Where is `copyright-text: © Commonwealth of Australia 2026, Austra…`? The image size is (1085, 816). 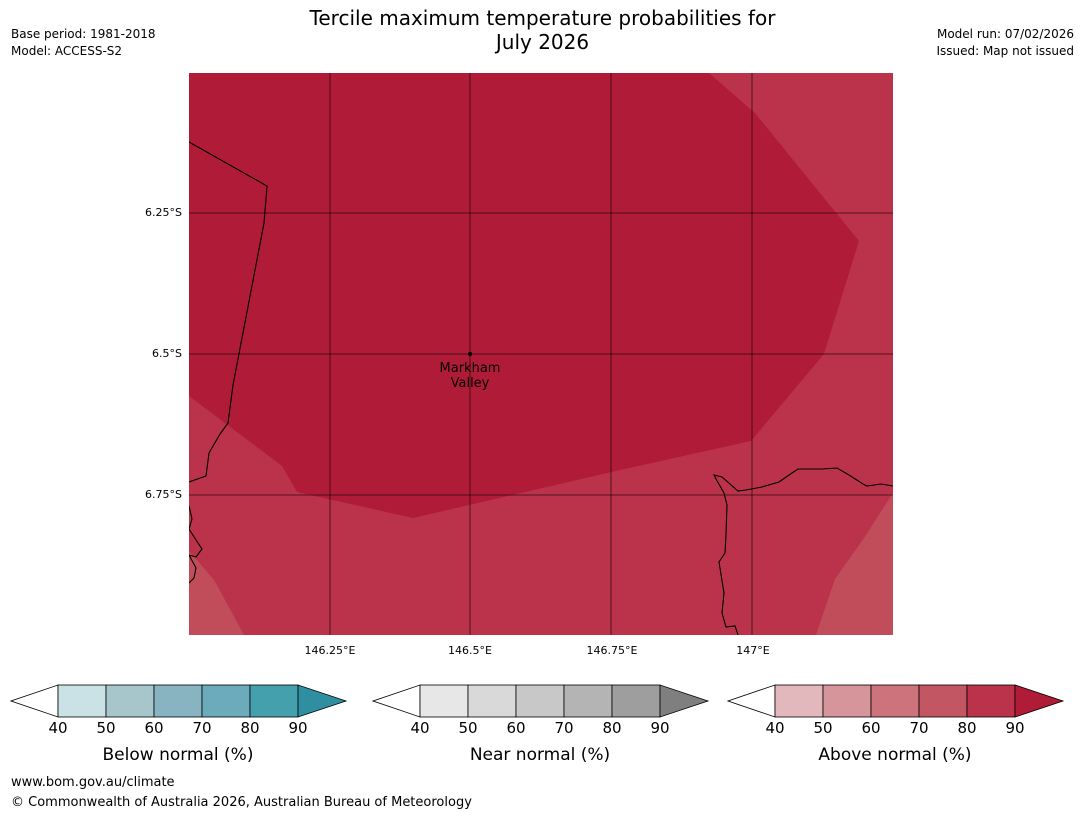
copyright-text: © Commonwealth of Australia 2026, Austra… is located at coordinates (241, 802).